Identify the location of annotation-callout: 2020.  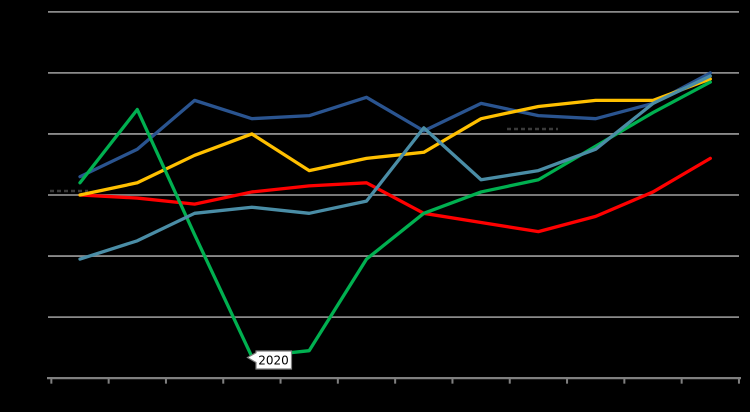
(269, 360).